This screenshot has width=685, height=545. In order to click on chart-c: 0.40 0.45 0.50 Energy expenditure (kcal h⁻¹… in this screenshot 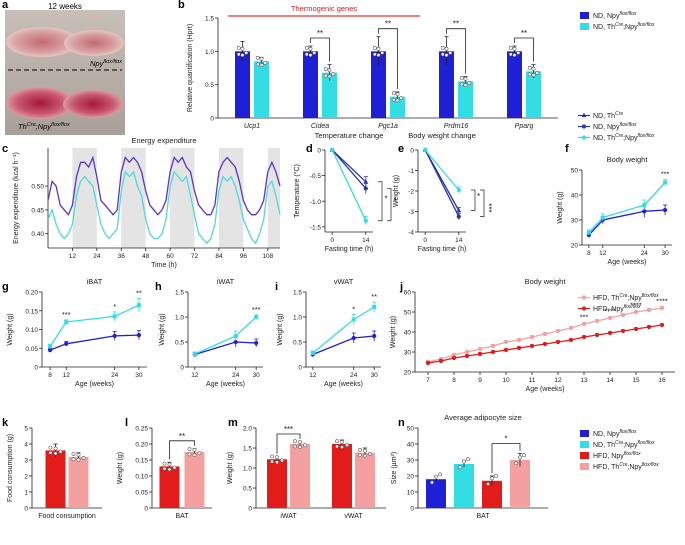, I will do `click(147, 202)`.